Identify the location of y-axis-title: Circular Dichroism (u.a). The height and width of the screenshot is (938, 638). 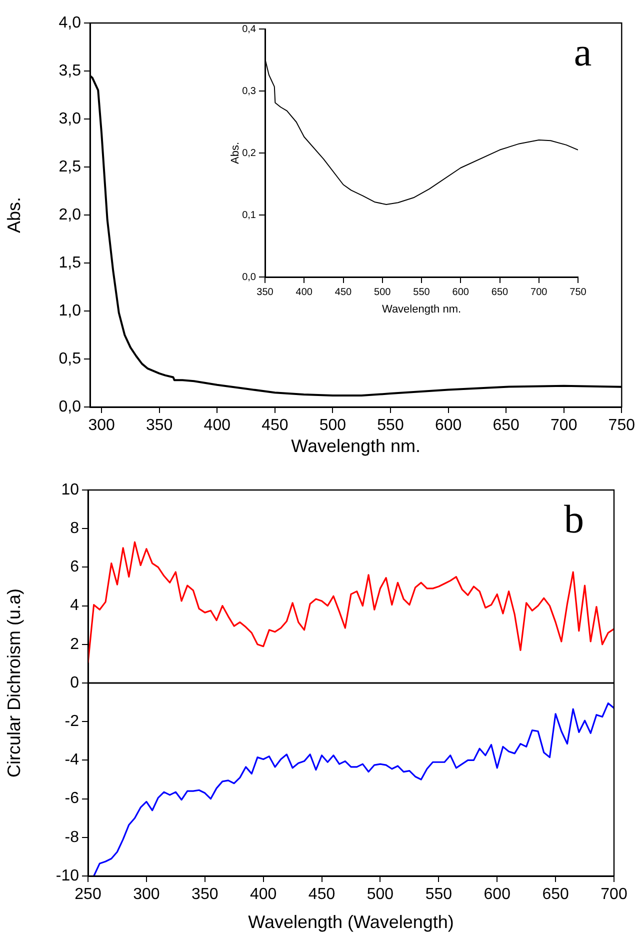
(14, 683).